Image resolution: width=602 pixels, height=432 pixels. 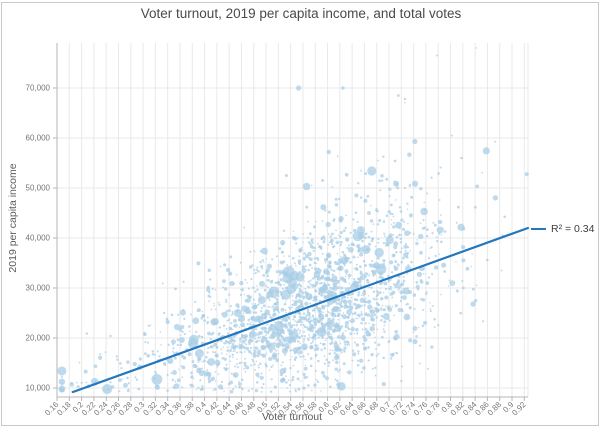 What do you see at coordinates (38, 238) in the screenshot?
I see `y-tick-label: 40,000` at bounding box center [38, 238].